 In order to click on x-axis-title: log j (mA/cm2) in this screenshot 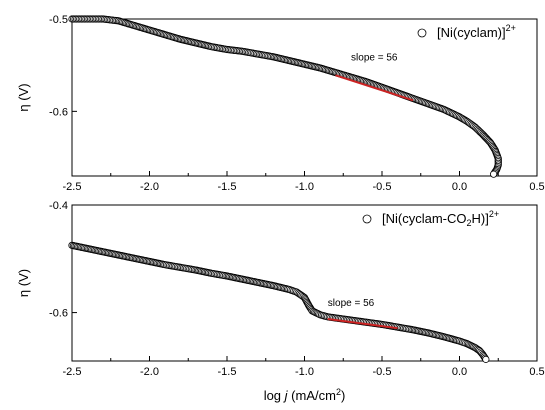, I will do `click(305, 395)`.